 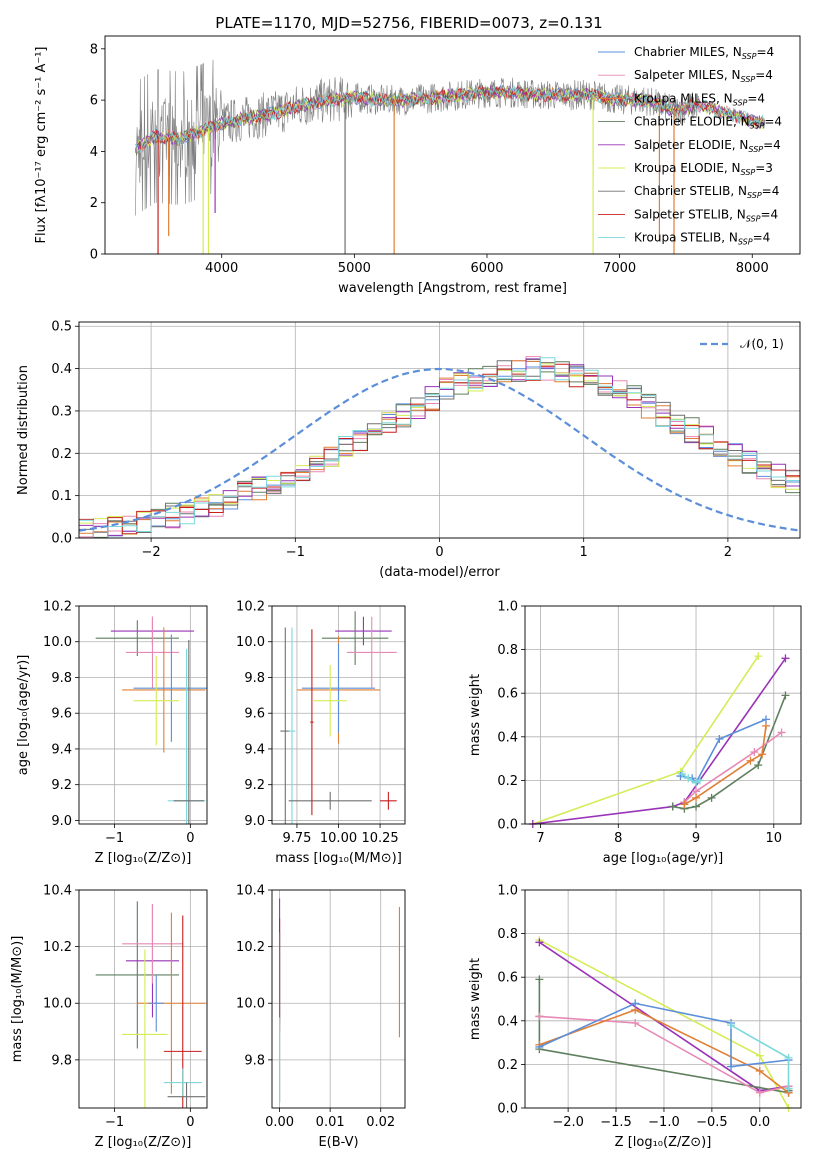 I want to click on x-tick-label: −1, so click(x=114, y=838).